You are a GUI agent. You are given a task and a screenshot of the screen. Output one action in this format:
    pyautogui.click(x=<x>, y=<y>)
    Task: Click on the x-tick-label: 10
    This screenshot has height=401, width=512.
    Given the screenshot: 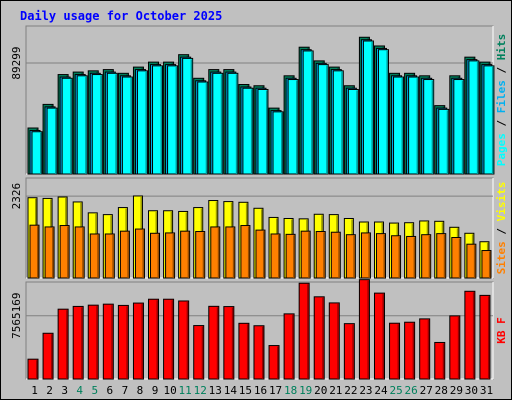 What is the action you would take?
    pyautogui.click(x=169, y=390)
    